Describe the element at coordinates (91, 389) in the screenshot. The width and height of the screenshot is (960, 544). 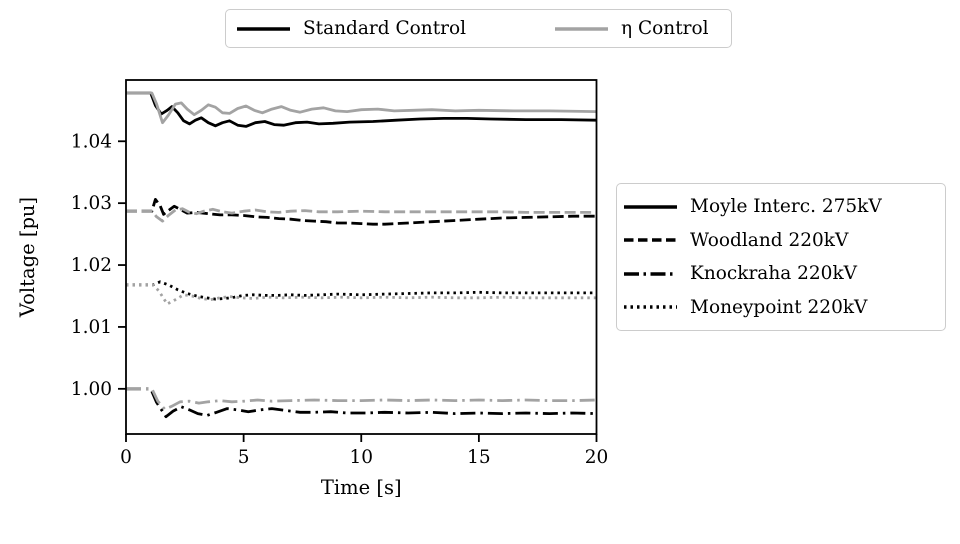
I see `y-tick-label: 1.00` at that location.